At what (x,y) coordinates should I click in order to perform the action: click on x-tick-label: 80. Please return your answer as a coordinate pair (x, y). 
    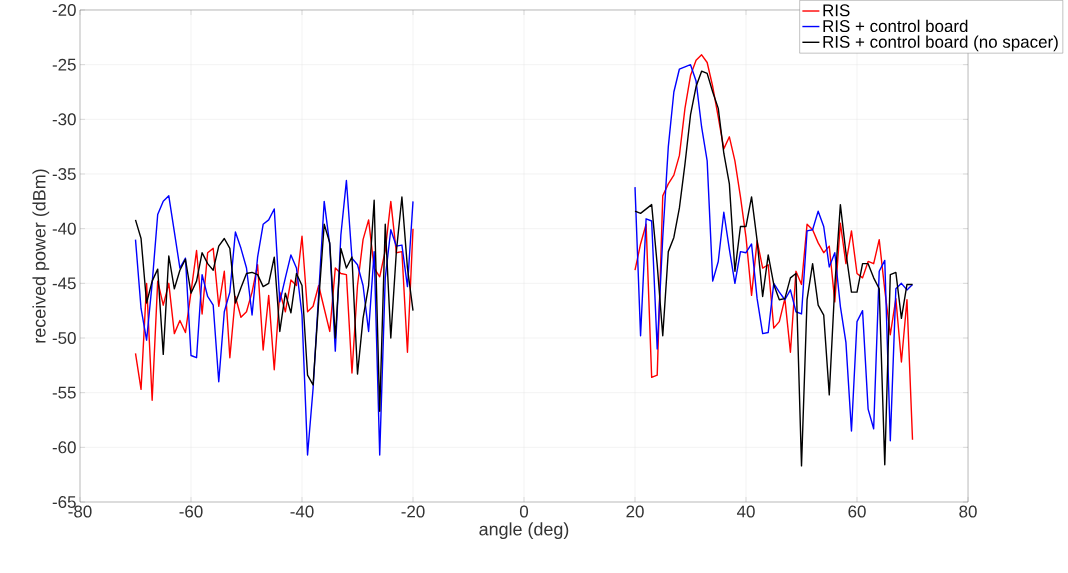
    Looking at the image, I should click on (968, 511).